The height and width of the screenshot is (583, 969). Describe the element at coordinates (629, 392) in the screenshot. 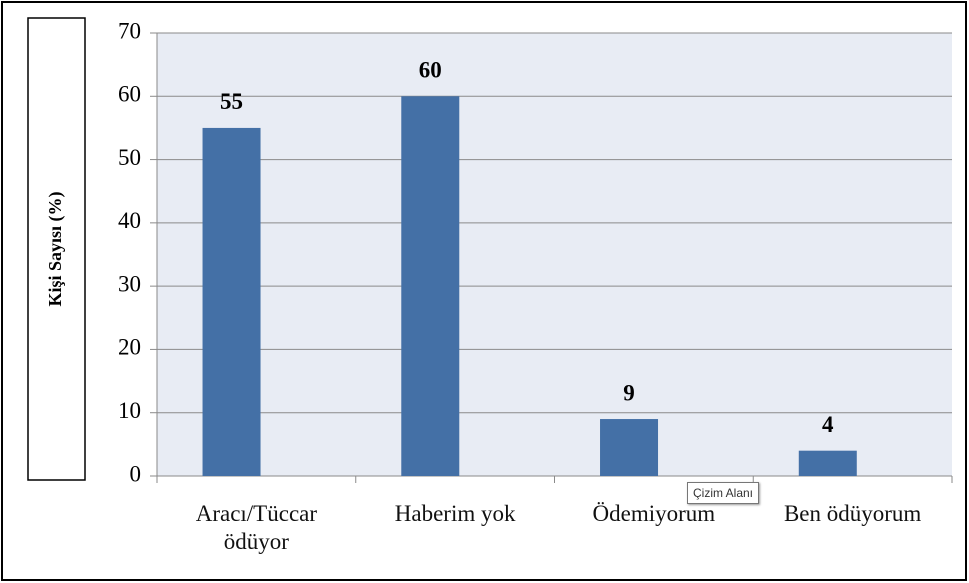

I see `data-label: 9` at that location.